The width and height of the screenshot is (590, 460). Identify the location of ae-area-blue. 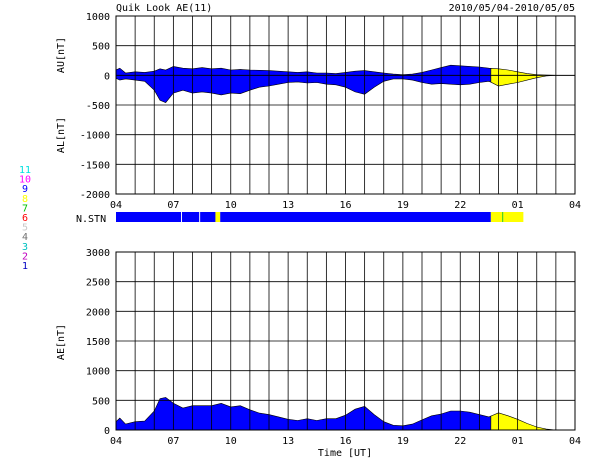
(303, 414).